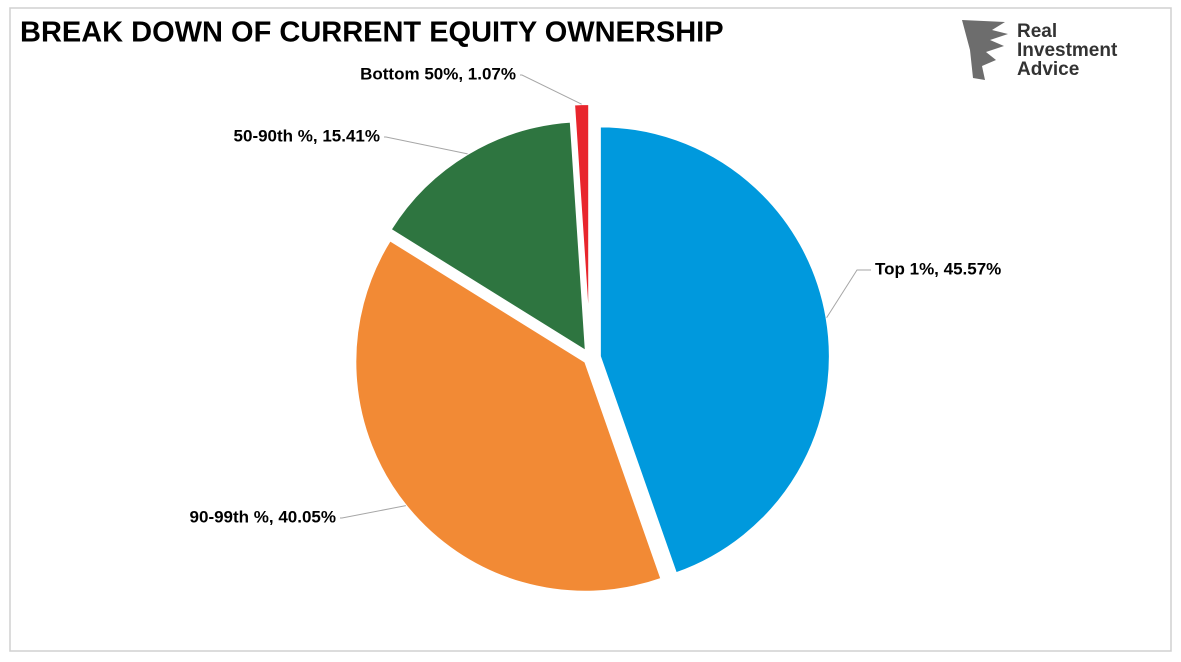  Describe the element at coordinates (1037, 31) in the screenshot. I see `logo-text: Real` at that location.